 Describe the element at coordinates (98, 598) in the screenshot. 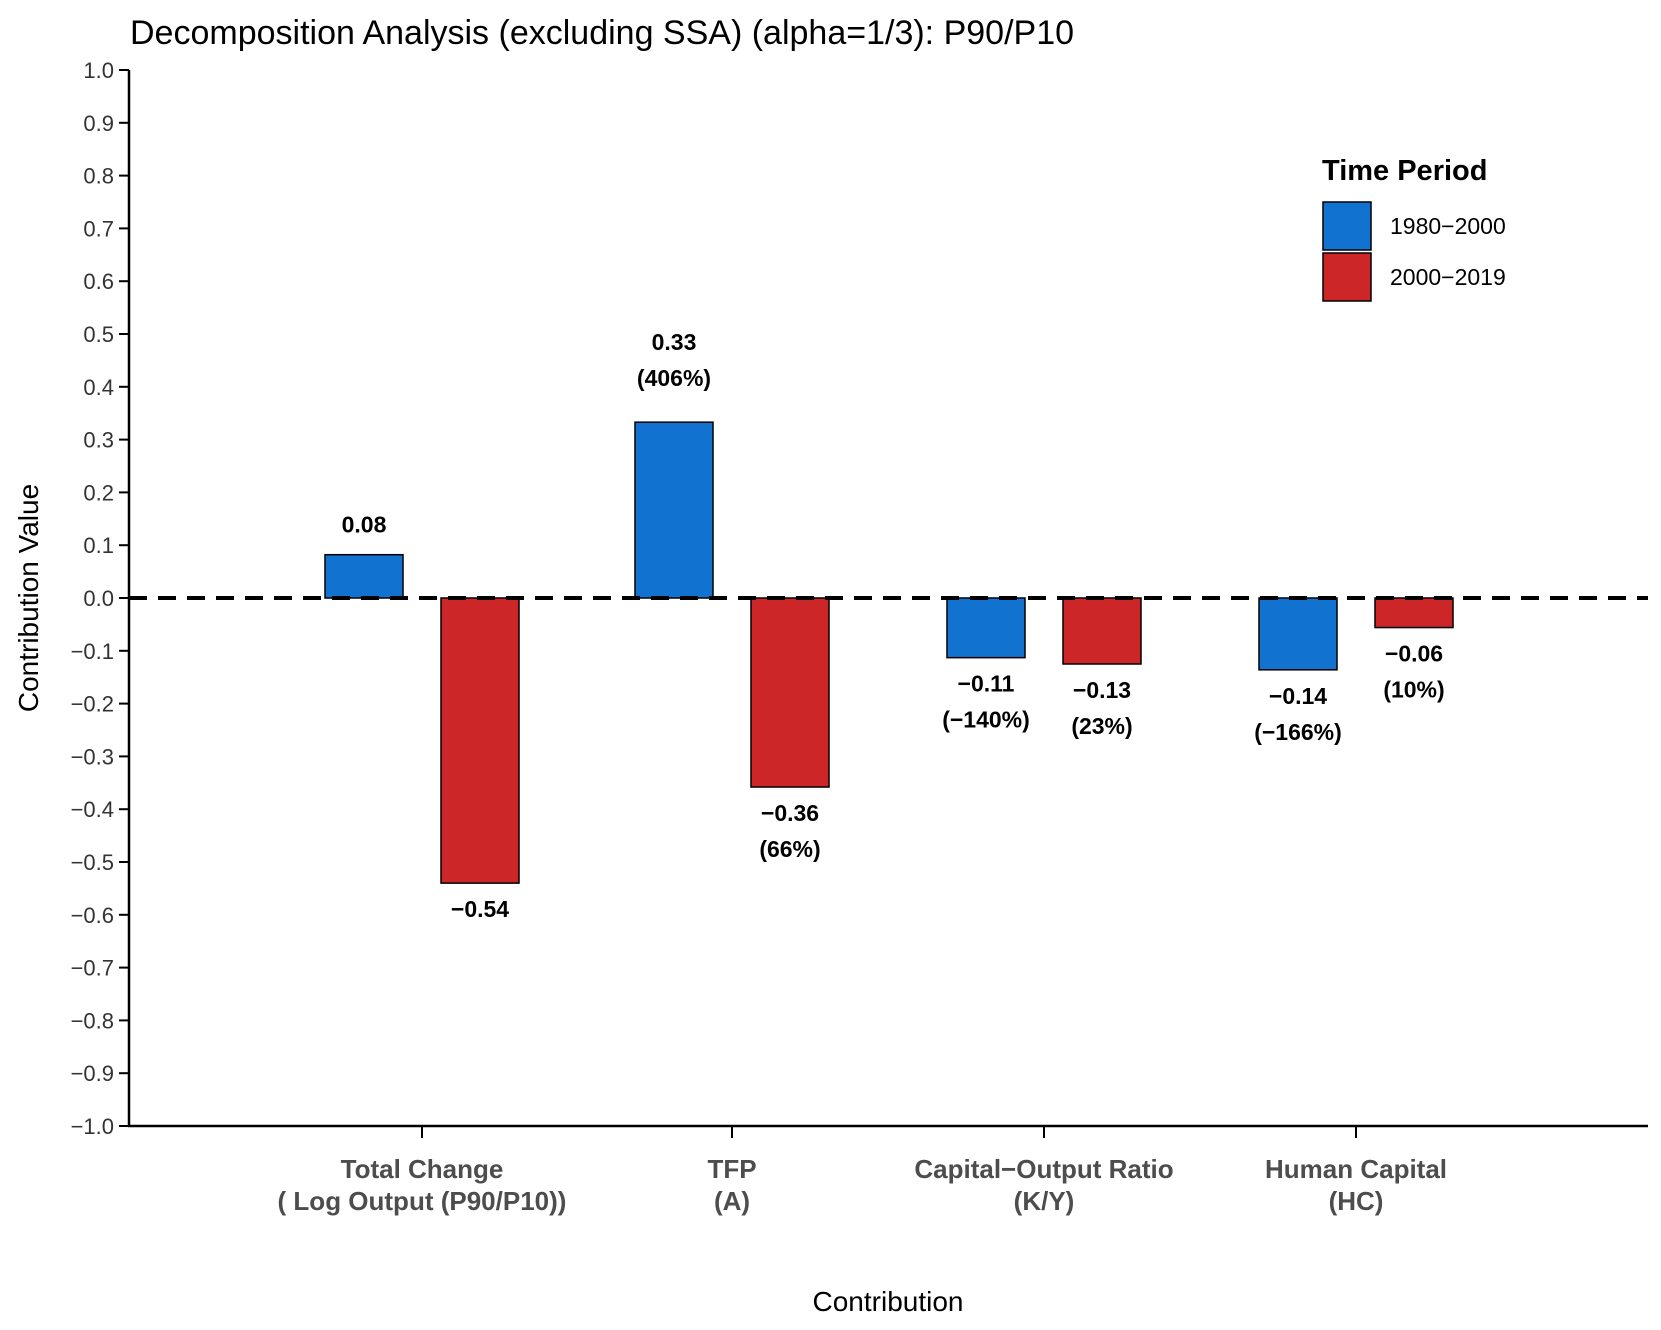

I see `y-tick-label: 0.0` at that location.